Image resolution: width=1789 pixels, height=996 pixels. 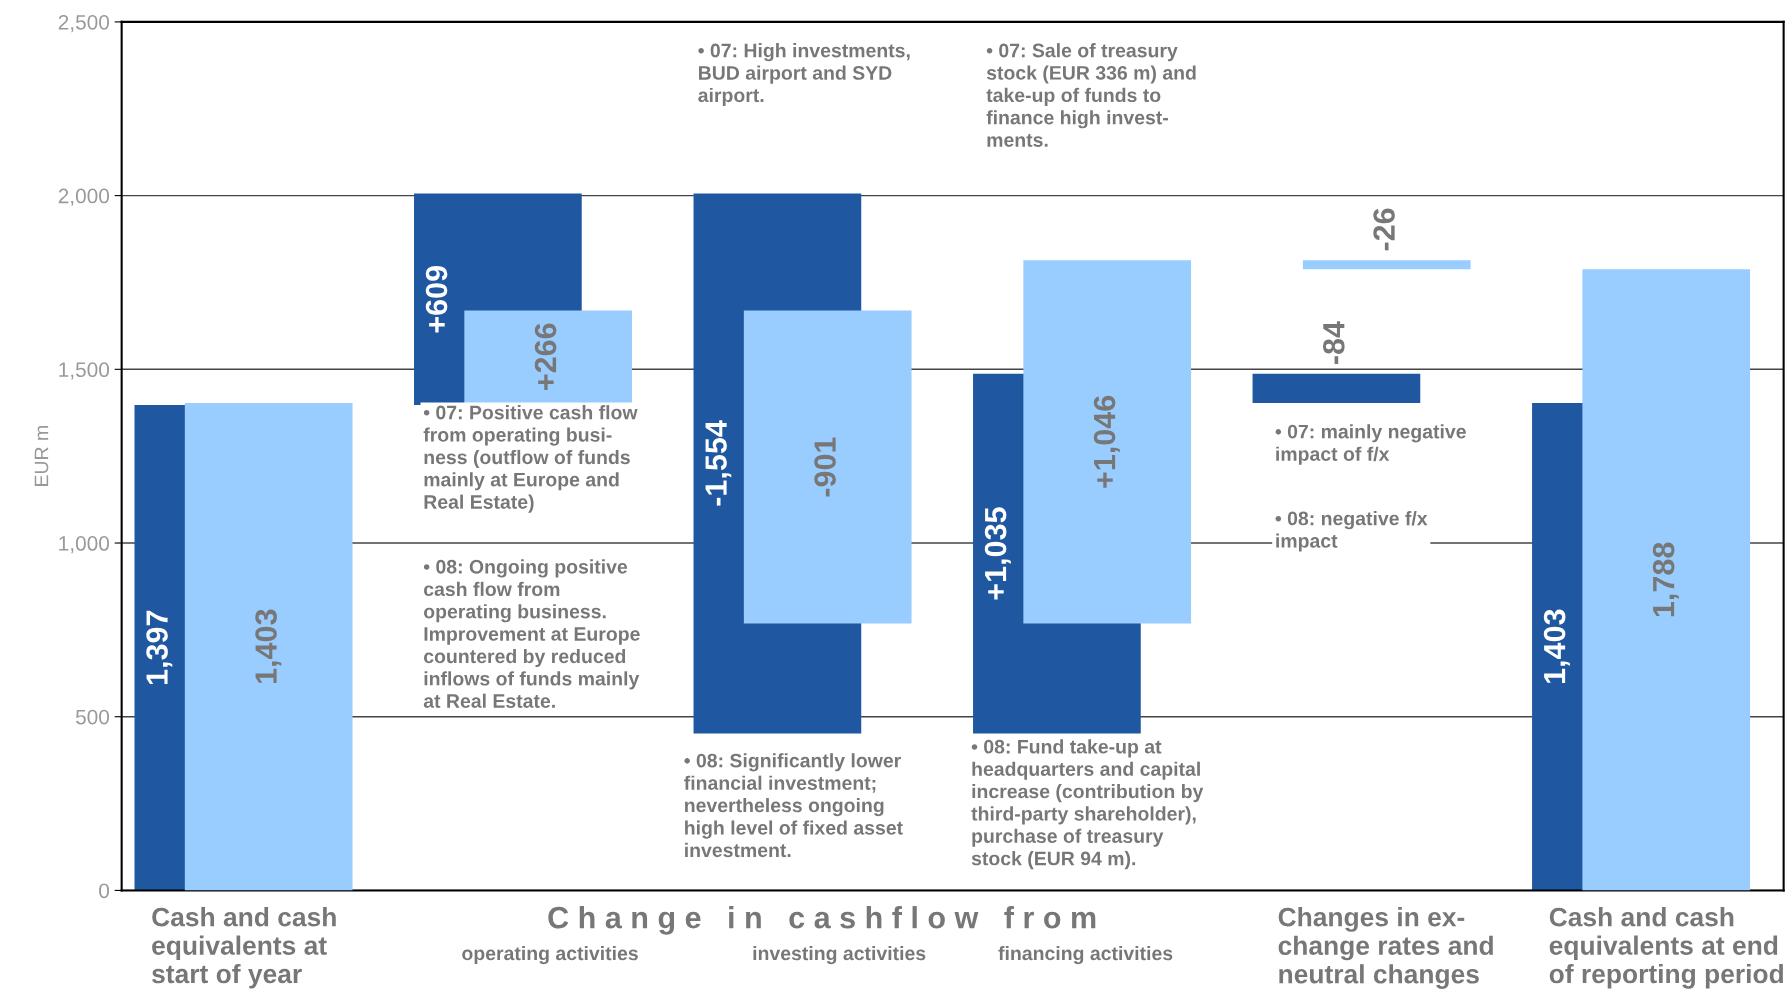 I want to click on annotation: • 08: Fund take-up at headquarters and capital increase (contribution by third-party shareholder), purchase of treasury stock (EUR 94 m)., so click(x=1087, y=804).